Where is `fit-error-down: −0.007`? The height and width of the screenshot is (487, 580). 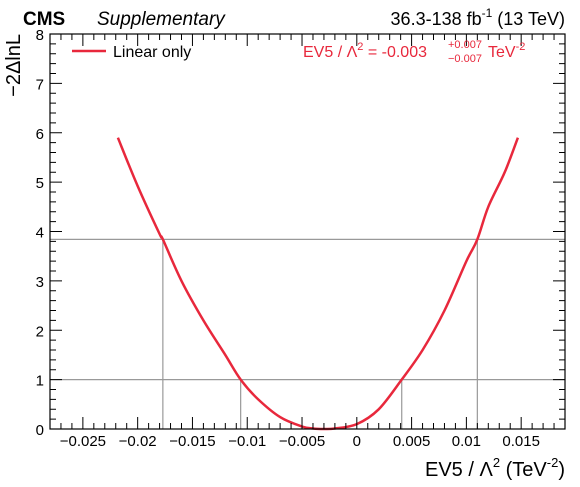 fit-error-down: −0.007 is located at coordinates (465, 59).